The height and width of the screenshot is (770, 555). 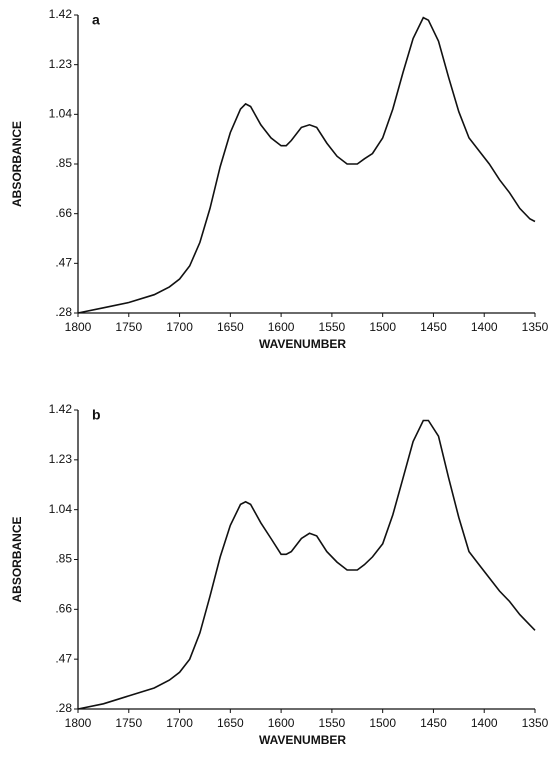 I want to click on panel-label: a, so click(x=96, y=20).